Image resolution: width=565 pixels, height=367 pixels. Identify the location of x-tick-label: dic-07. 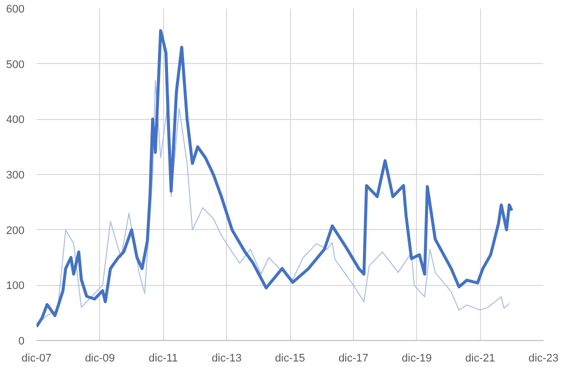
(37, 358).